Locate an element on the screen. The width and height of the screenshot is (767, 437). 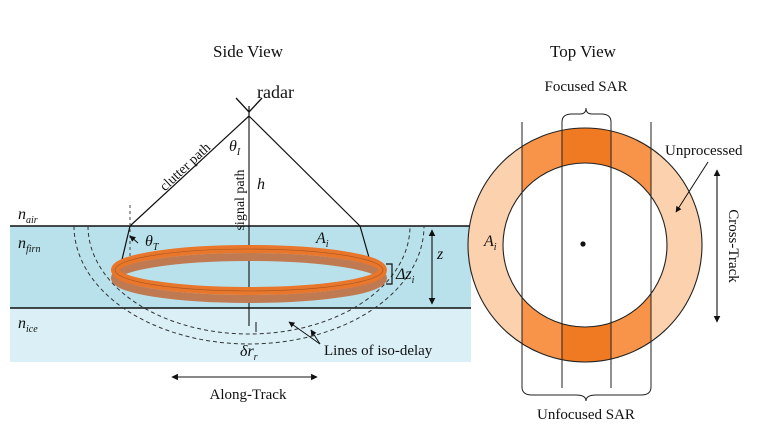
lower-ring is located at coordinates (249, 278).